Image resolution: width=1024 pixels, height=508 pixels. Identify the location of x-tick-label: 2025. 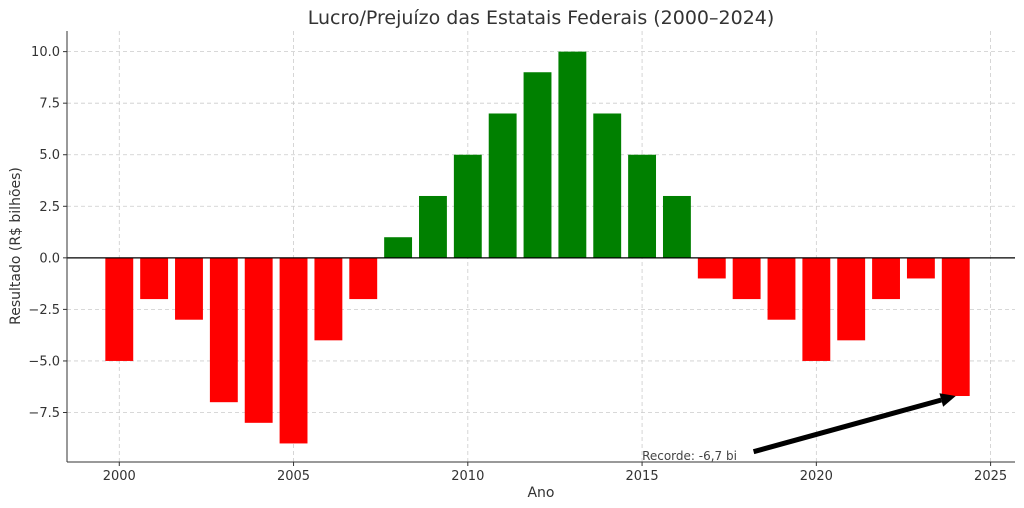
(990, 476).